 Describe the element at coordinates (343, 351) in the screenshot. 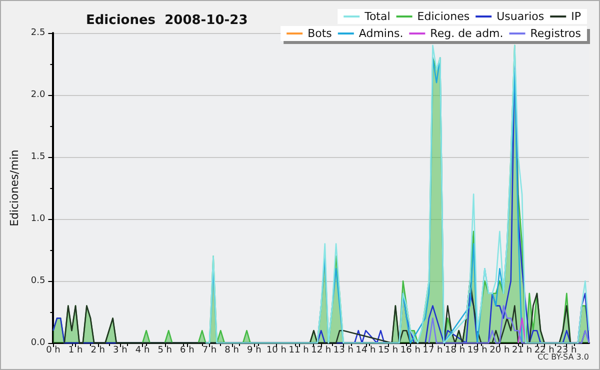

I see `x-tick-label: 13 h` at that location.